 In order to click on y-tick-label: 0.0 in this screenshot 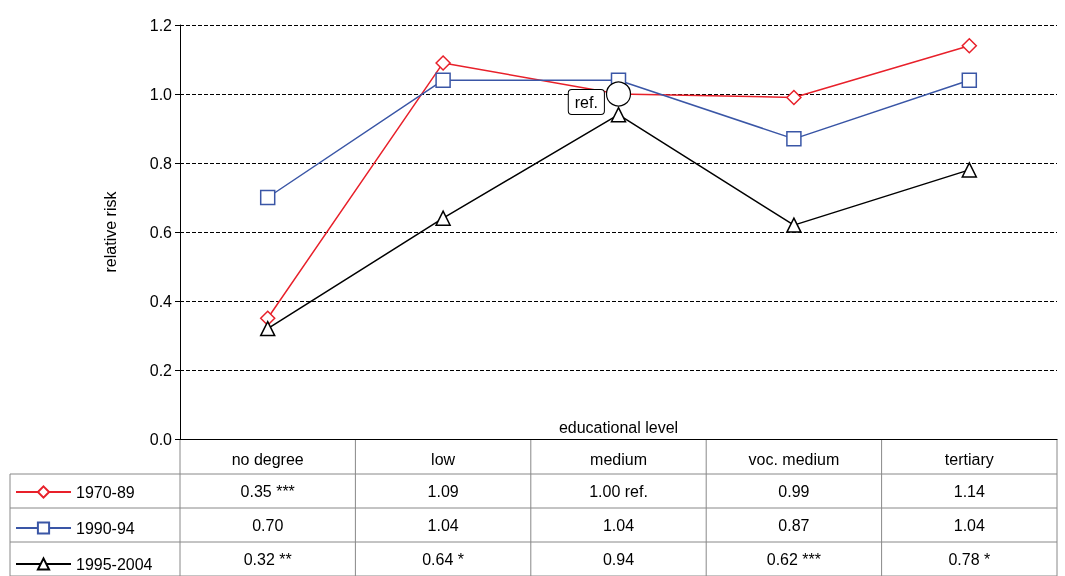, I will do `click(161, 439)`.